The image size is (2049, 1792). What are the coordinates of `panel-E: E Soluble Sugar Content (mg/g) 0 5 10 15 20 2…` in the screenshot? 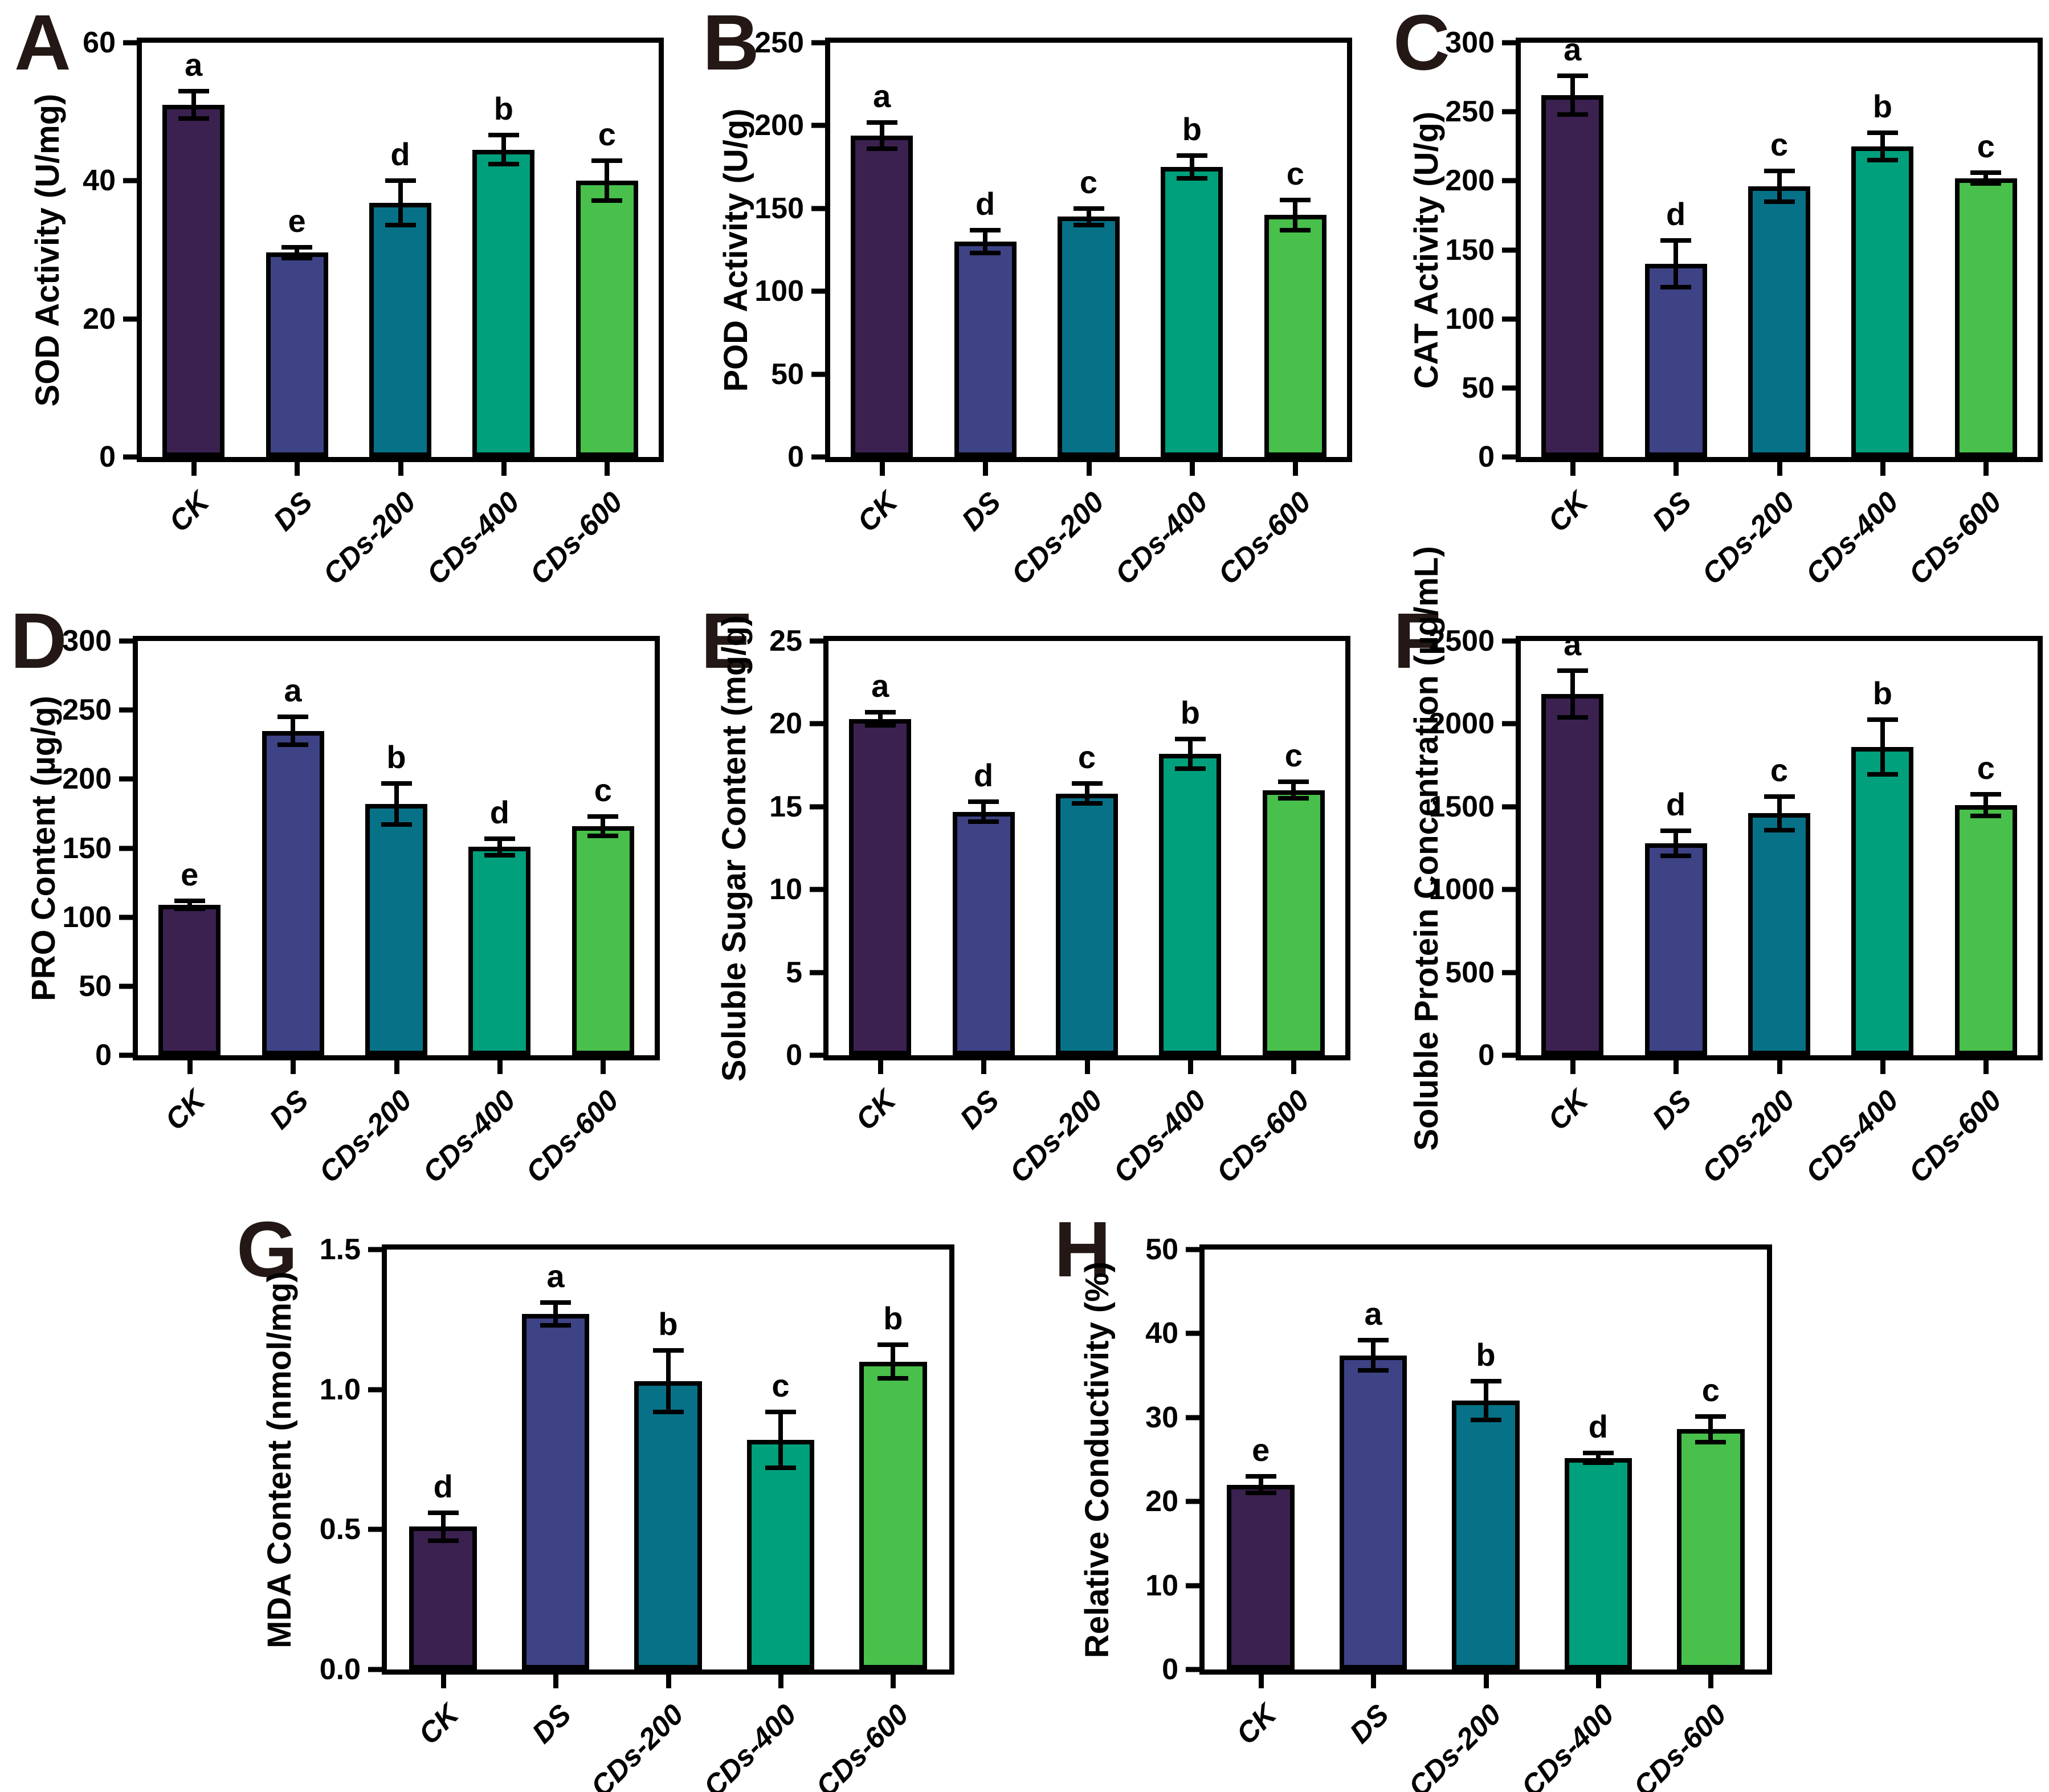 It's located at (1033, 900).